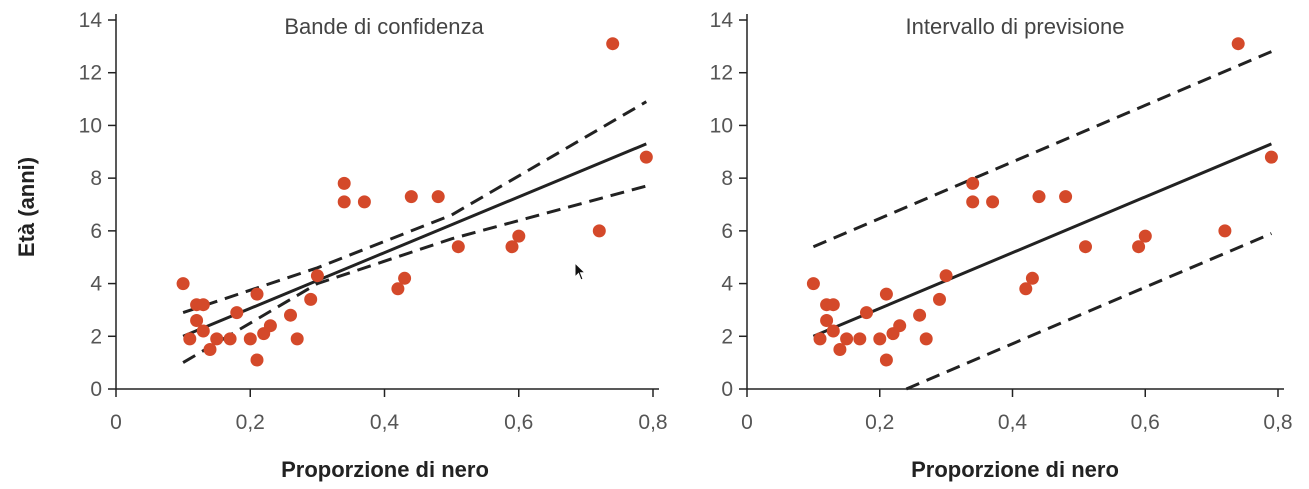  I want to click on panel-title: Intervallo di previsione, so click(1015, 26).